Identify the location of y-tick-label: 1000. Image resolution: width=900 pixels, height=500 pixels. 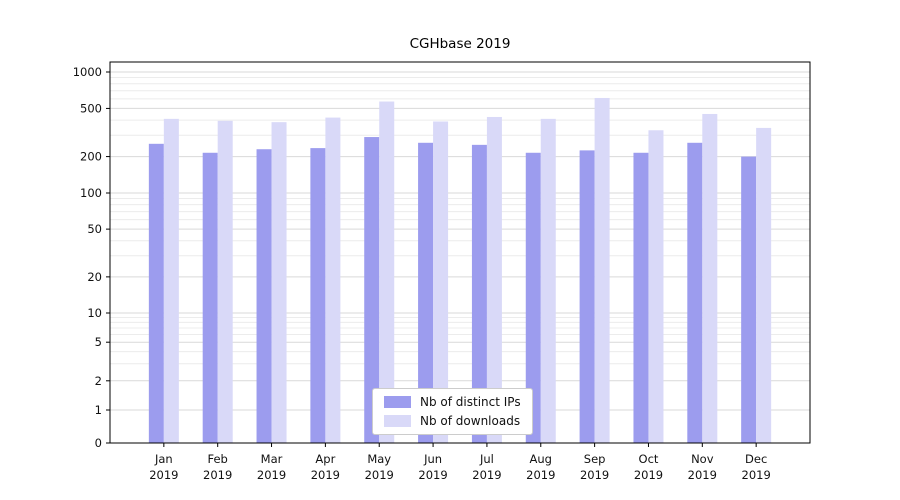
(87, 72).